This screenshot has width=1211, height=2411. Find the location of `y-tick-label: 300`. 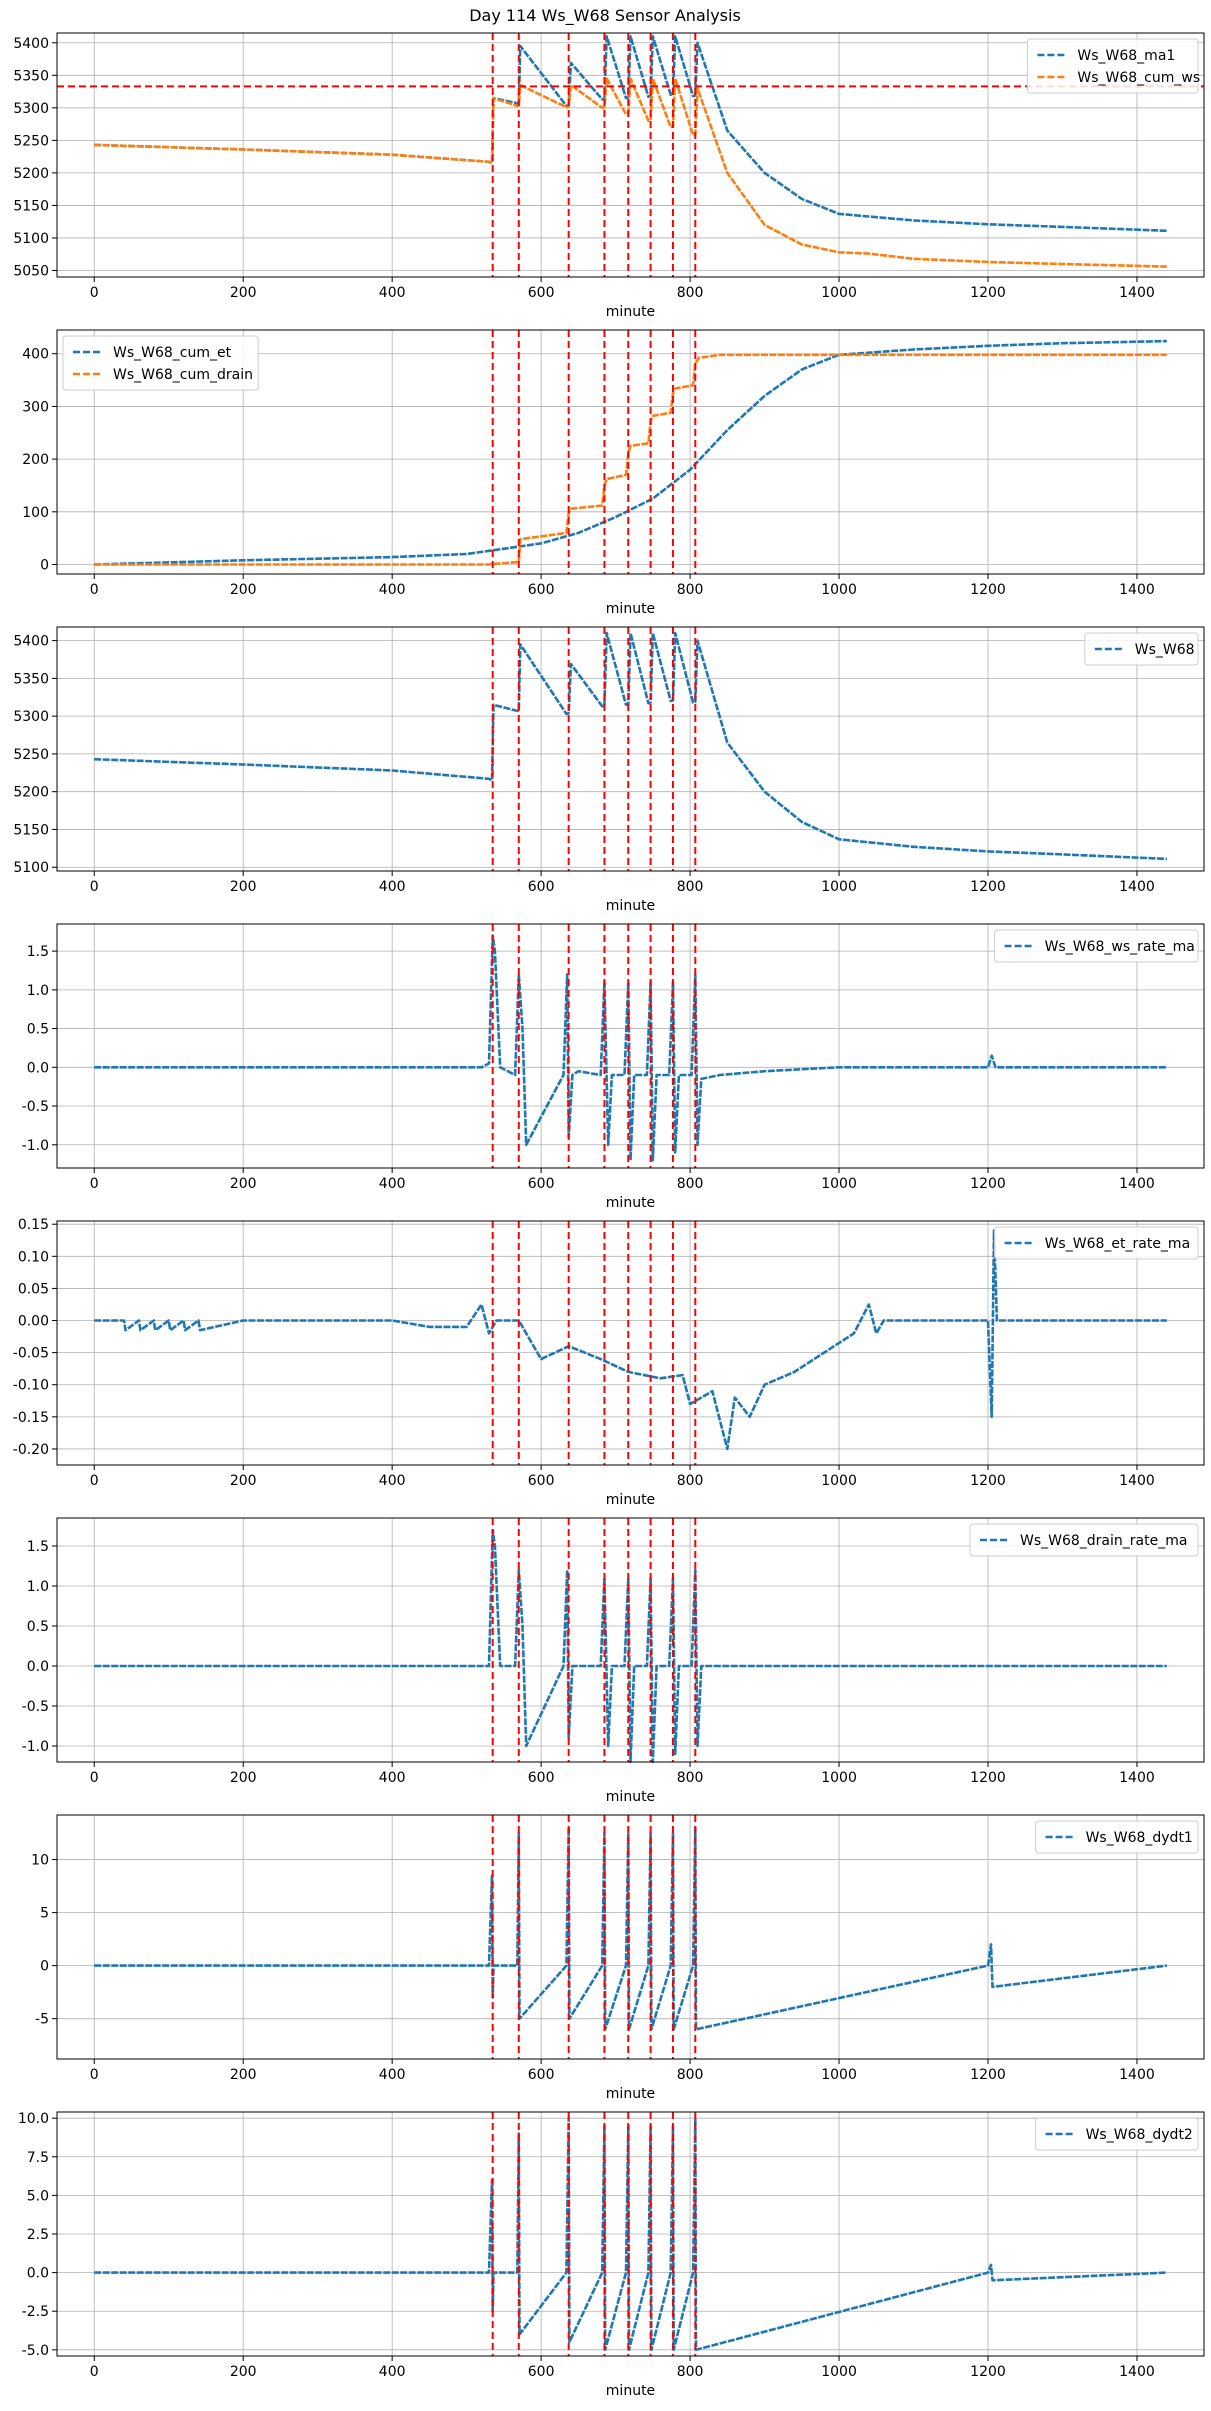

y-tick-label: 300 is located at coordinates (35, 407).